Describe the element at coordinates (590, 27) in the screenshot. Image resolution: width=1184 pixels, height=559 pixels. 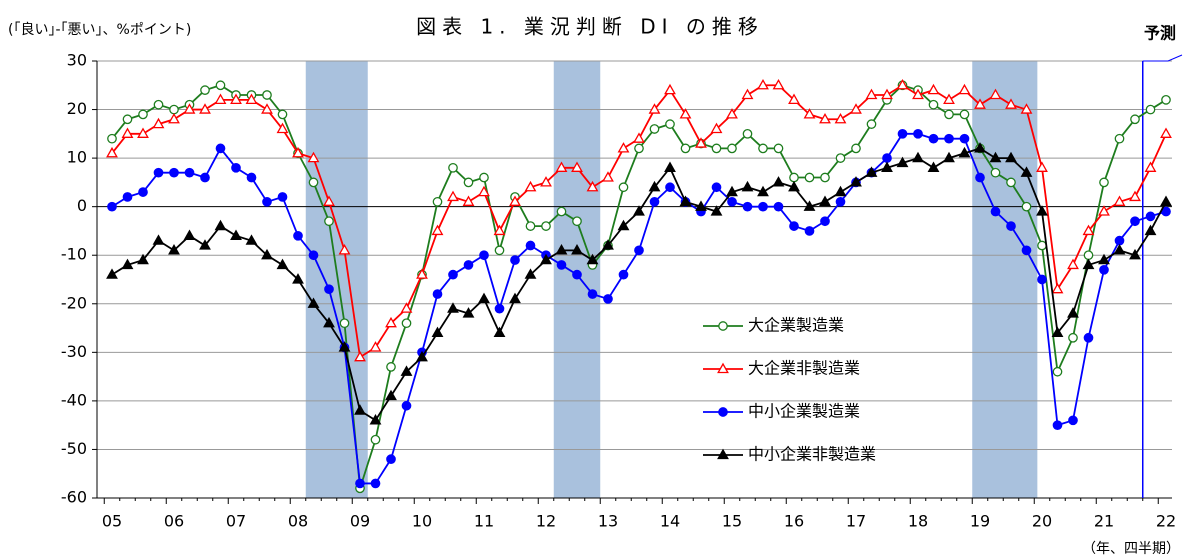
I see `chart-title: 図表 1. 業況判断 DI の推移` at that location.